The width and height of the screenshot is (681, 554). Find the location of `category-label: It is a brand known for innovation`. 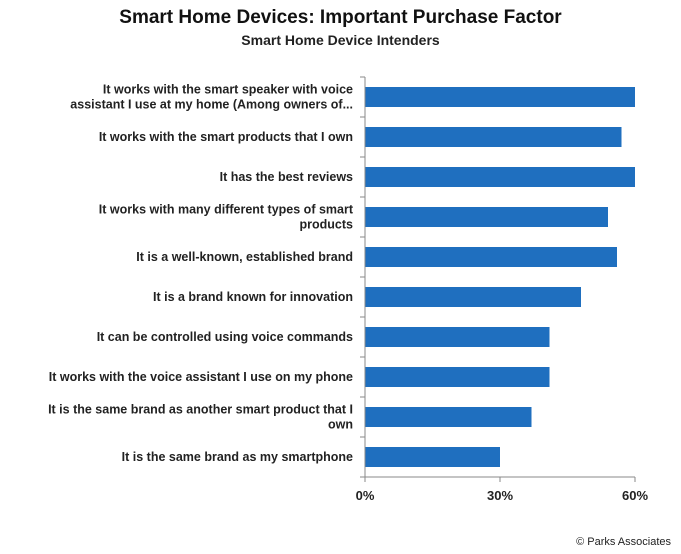

category-label: It is a brand known for innovation is located at coordinates (253, 297).